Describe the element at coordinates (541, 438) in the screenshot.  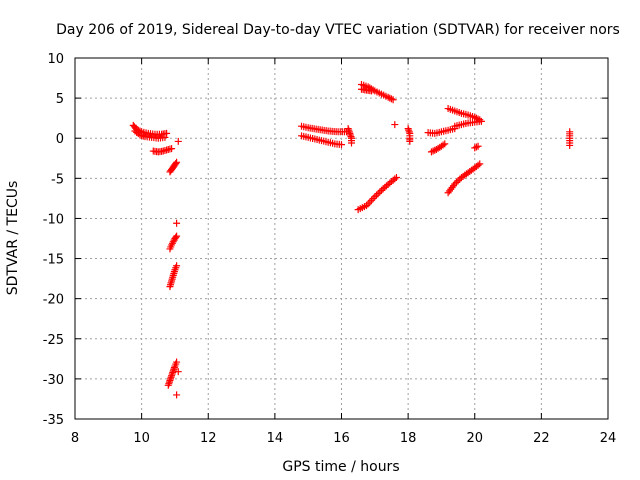
I see `x-tick-label: 22` at that location.